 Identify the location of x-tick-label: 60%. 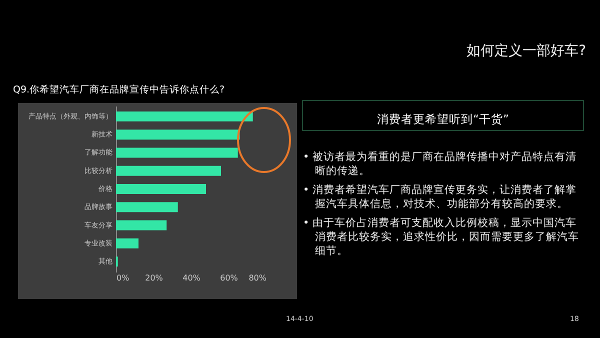
(229, 278).